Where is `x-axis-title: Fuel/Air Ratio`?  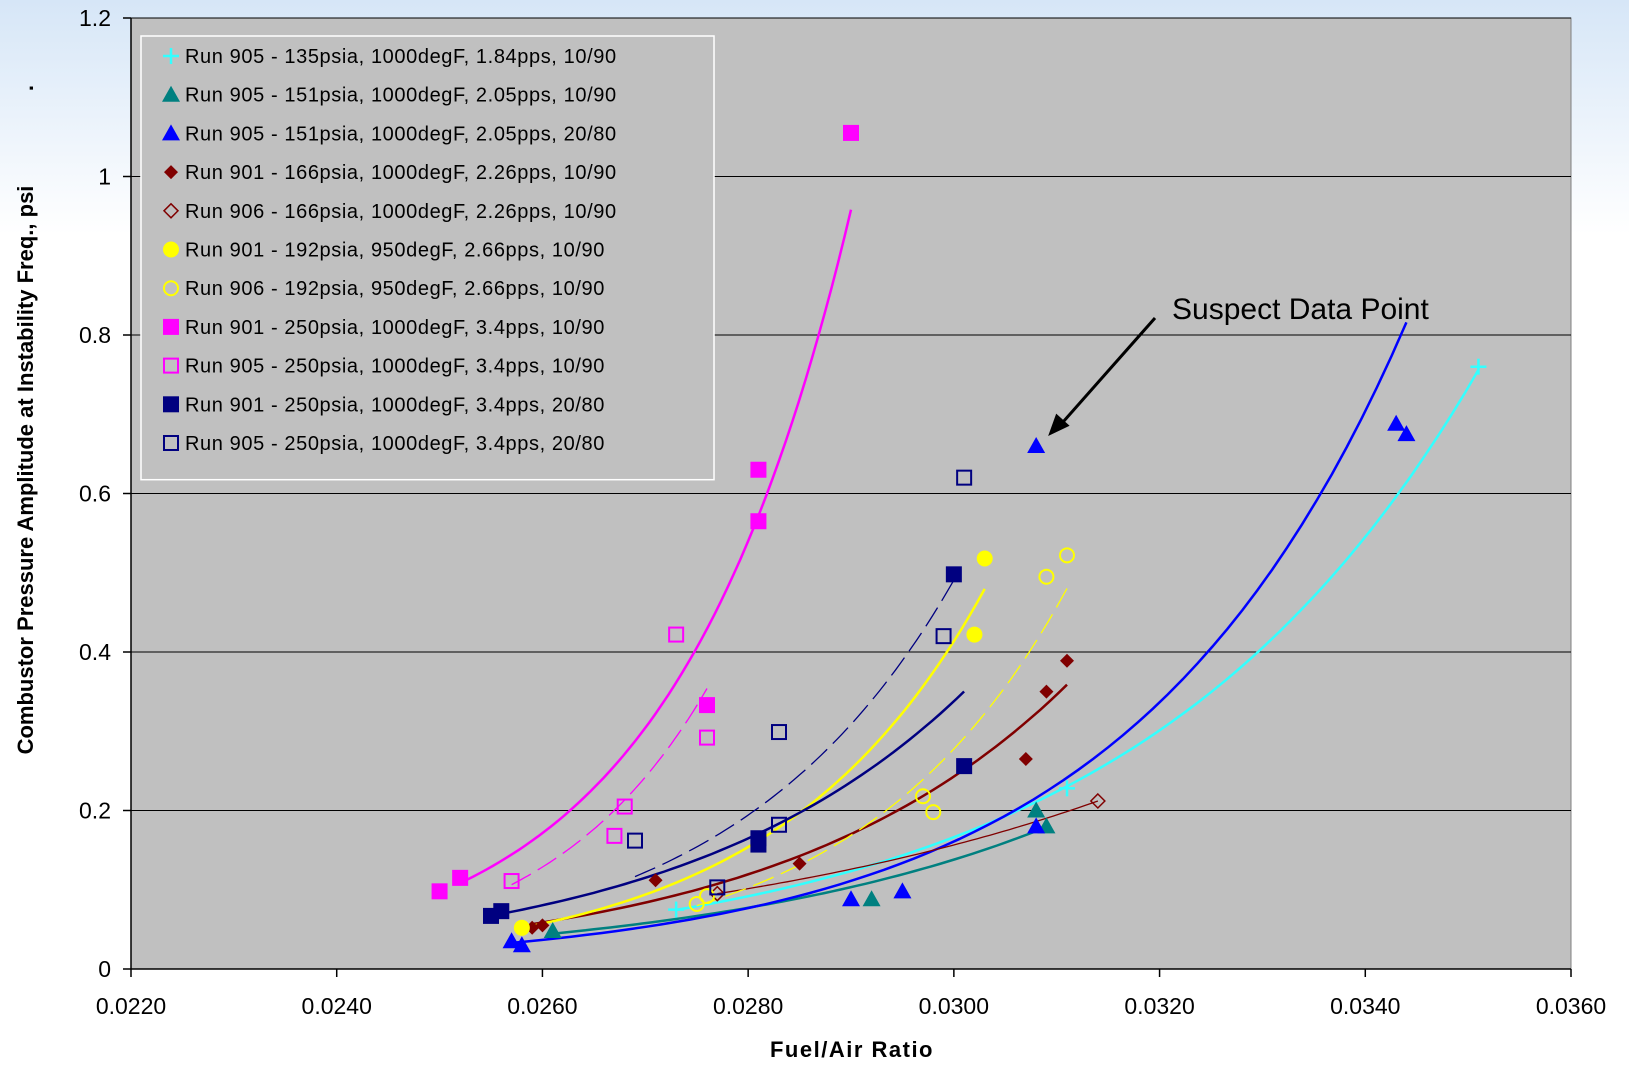
x-axis-title: Fuel/Air Ratio is located at coordinates (852, 1049).